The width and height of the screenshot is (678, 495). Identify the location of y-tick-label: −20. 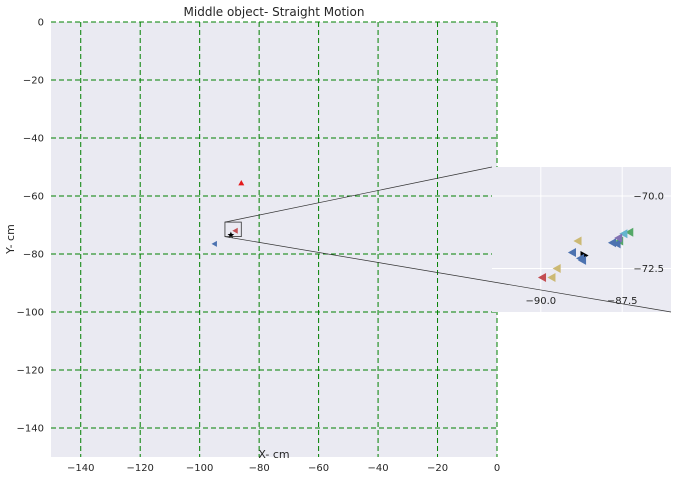
(33, 81).